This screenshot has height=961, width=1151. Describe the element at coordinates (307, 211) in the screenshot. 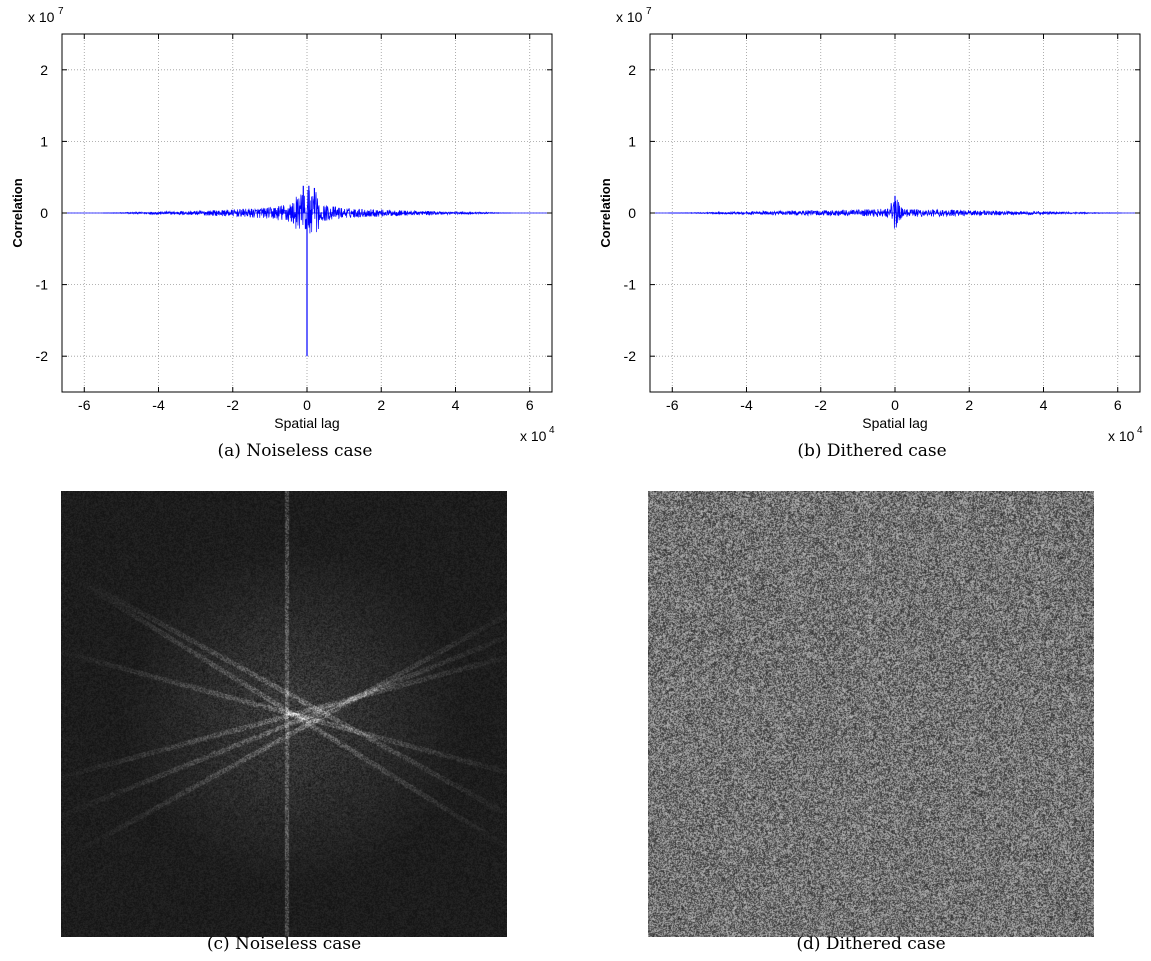

I see `series-line` at that location.